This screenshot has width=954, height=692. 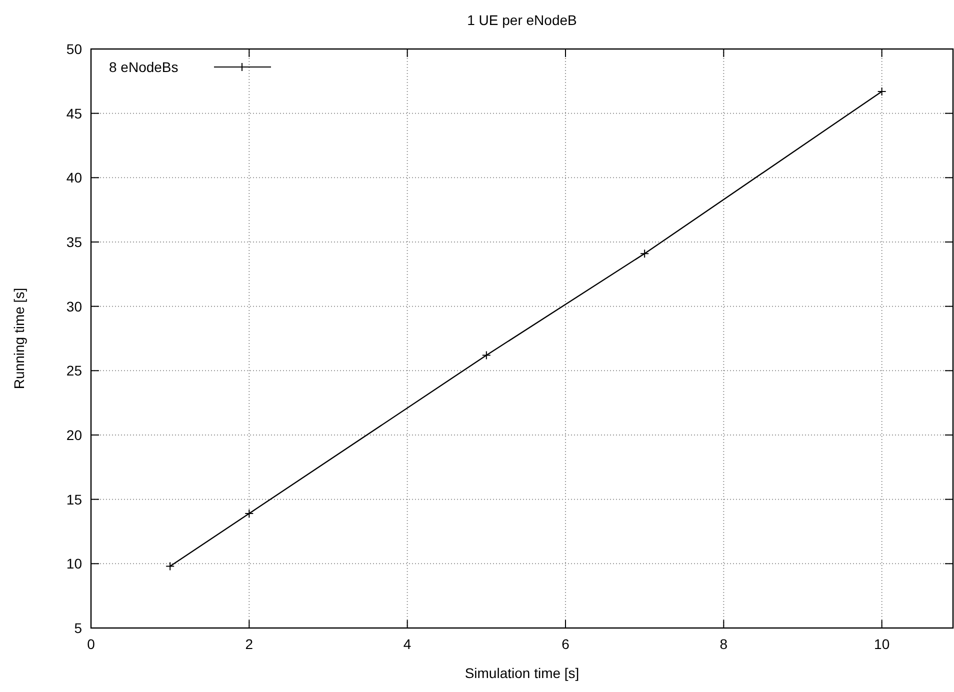 What do you see at coordinates (724, 644) in the screenshot?
I see `x-tick-label: 8` at bounding box center [724, 644].